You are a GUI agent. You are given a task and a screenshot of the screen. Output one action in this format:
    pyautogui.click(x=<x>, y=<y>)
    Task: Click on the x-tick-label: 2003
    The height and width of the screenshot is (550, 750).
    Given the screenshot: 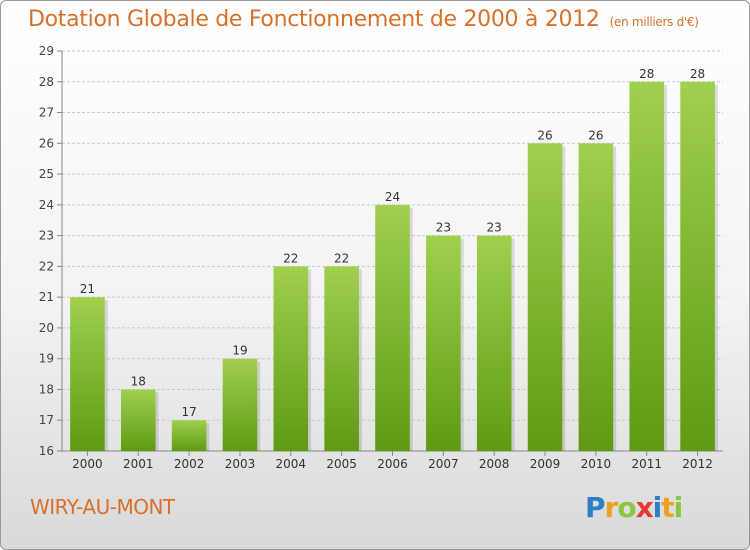 What is the action you would take?
    pyautogui.click(x=240, y=464)
    